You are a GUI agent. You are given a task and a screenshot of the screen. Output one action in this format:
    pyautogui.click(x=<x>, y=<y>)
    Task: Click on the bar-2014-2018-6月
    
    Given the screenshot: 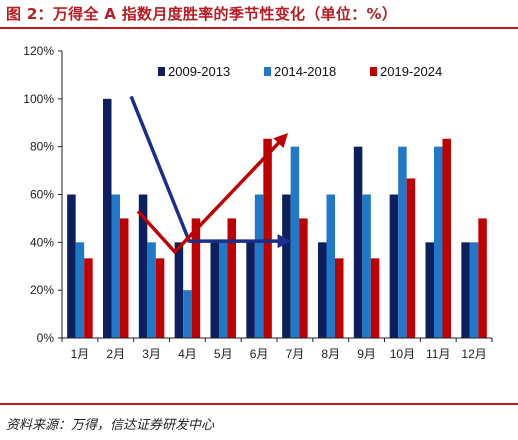 What is the action you would take?
    pyautogui.click(x=259, y=266)
    